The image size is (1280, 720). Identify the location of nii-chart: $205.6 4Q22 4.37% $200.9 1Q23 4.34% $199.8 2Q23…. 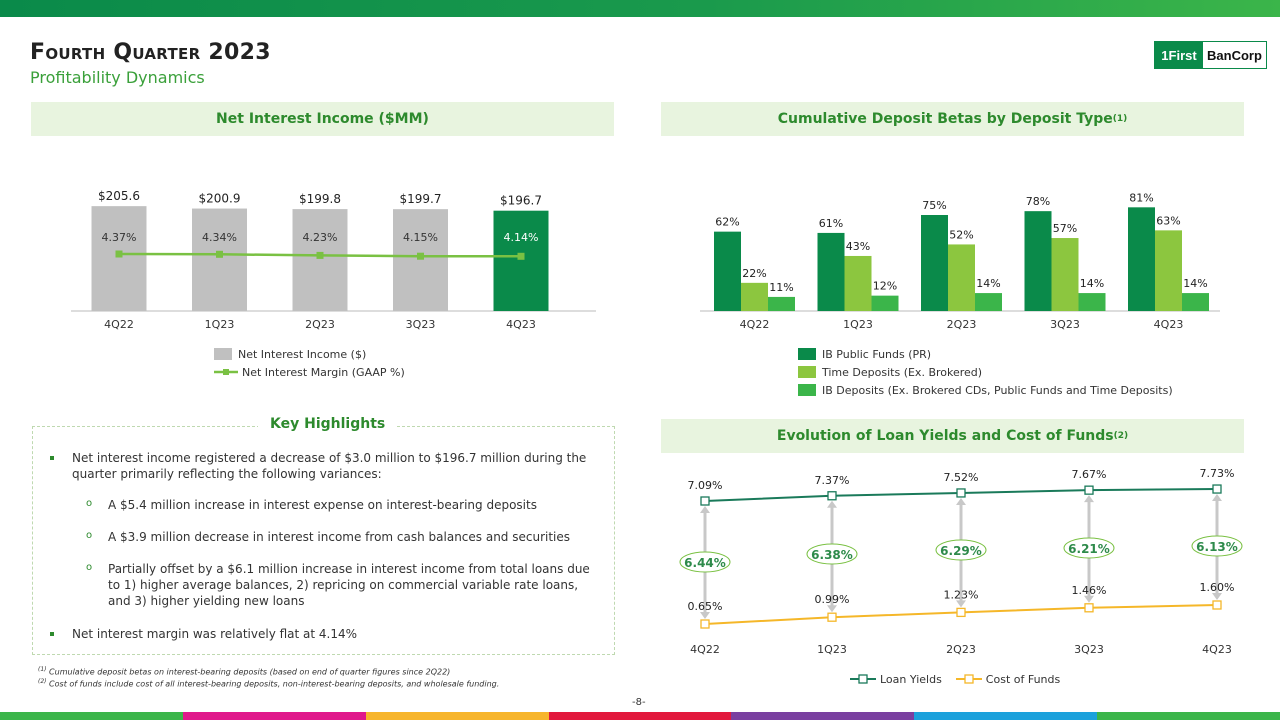
(333, 260).